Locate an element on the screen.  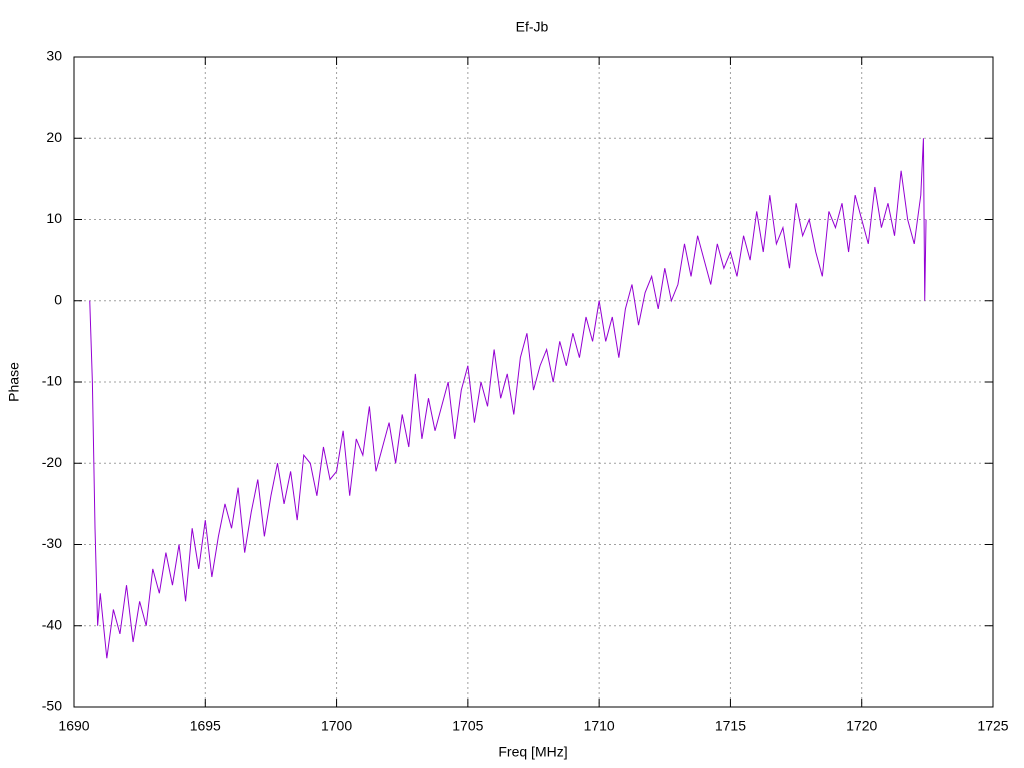
y-axis-label: Phase is located at coordinates (14, 382).